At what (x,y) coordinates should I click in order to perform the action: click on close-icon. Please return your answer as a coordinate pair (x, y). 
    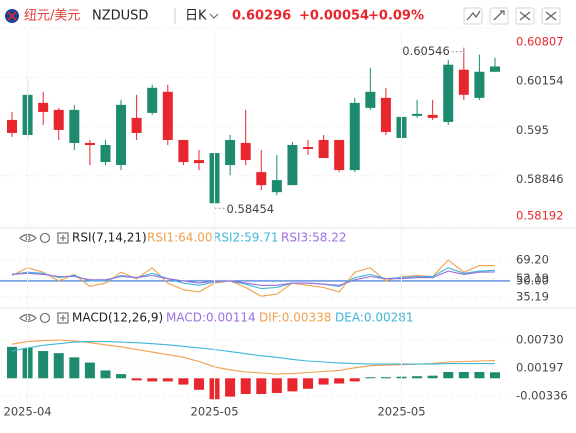
    Looking at the image, I should click on (551, 16).